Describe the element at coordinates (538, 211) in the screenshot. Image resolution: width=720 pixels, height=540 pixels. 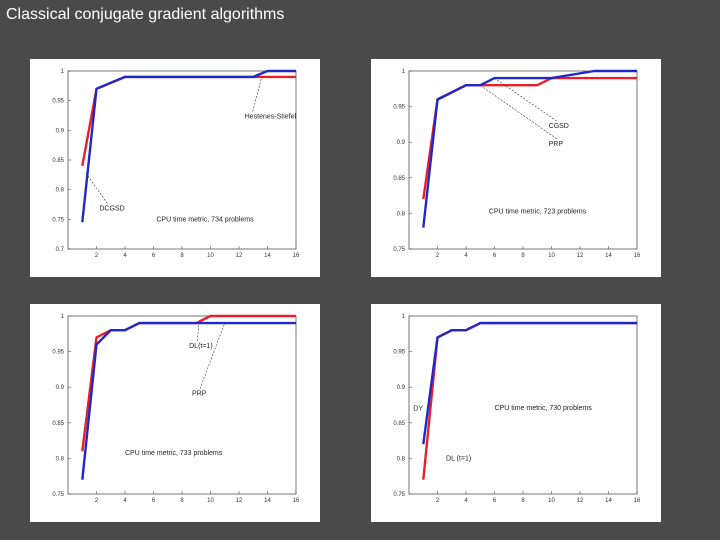
I see `annotation-label: CPU time metric, 723 problems` at that location.